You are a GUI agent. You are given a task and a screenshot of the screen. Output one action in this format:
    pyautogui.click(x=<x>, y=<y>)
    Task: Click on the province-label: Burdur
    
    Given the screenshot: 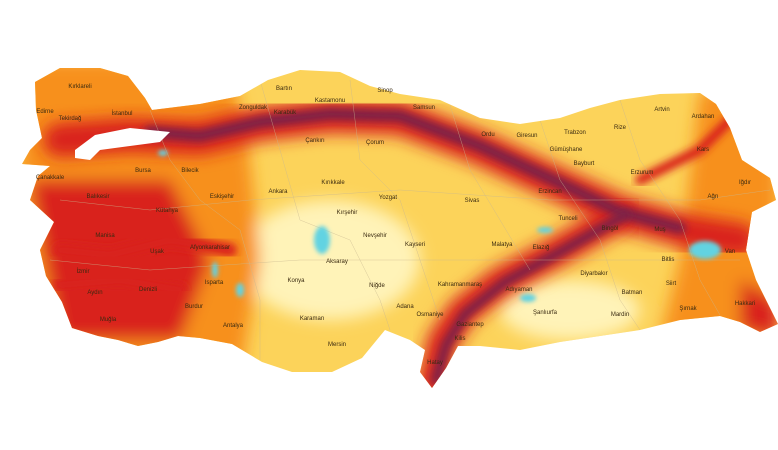 What is the action you would take?
    pyautogui.click(x=194, y=307)
    